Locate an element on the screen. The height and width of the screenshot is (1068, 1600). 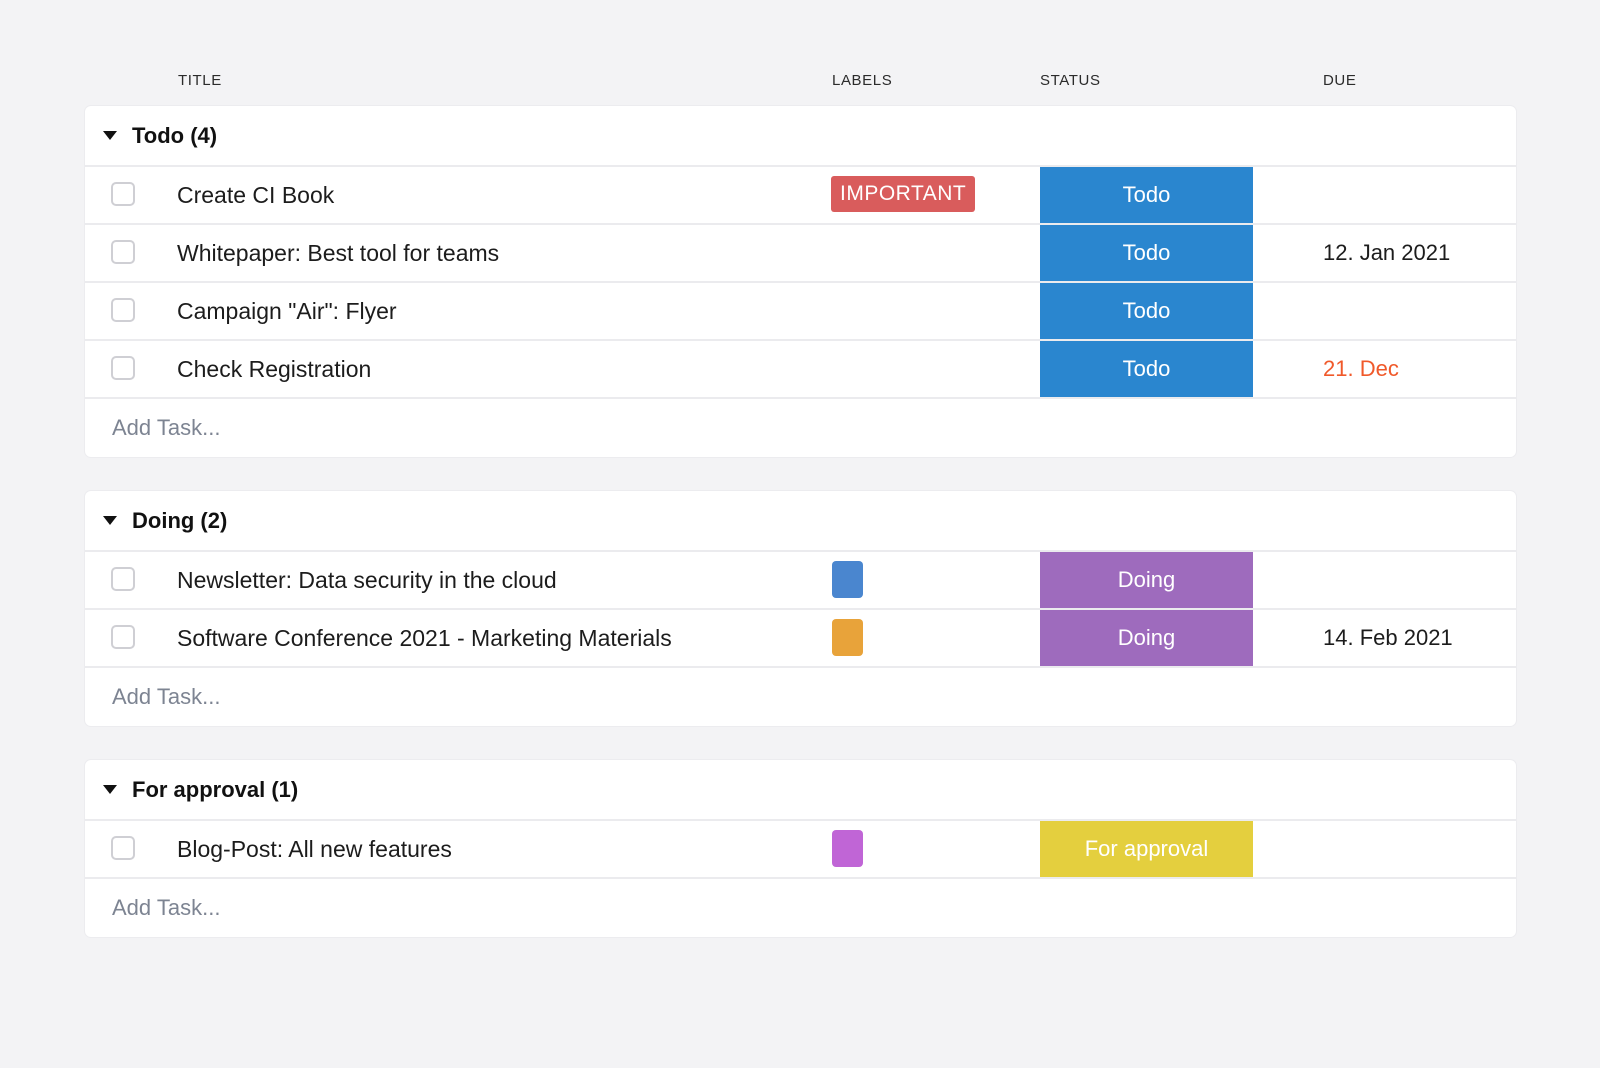
column-header-title: TITLE is located at coordinates (200, 80).